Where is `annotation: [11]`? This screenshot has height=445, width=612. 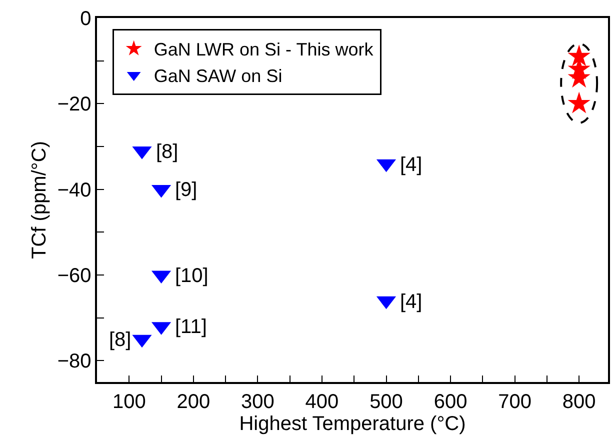
annotation: [11] is located at coordinates (191, 327).